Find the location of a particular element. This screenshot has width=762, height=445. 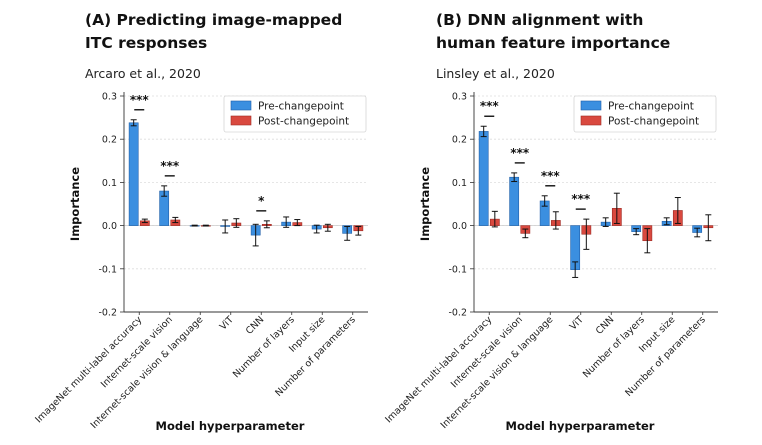

chart-title-line: human feature importance is located at coordinates (553, 43).